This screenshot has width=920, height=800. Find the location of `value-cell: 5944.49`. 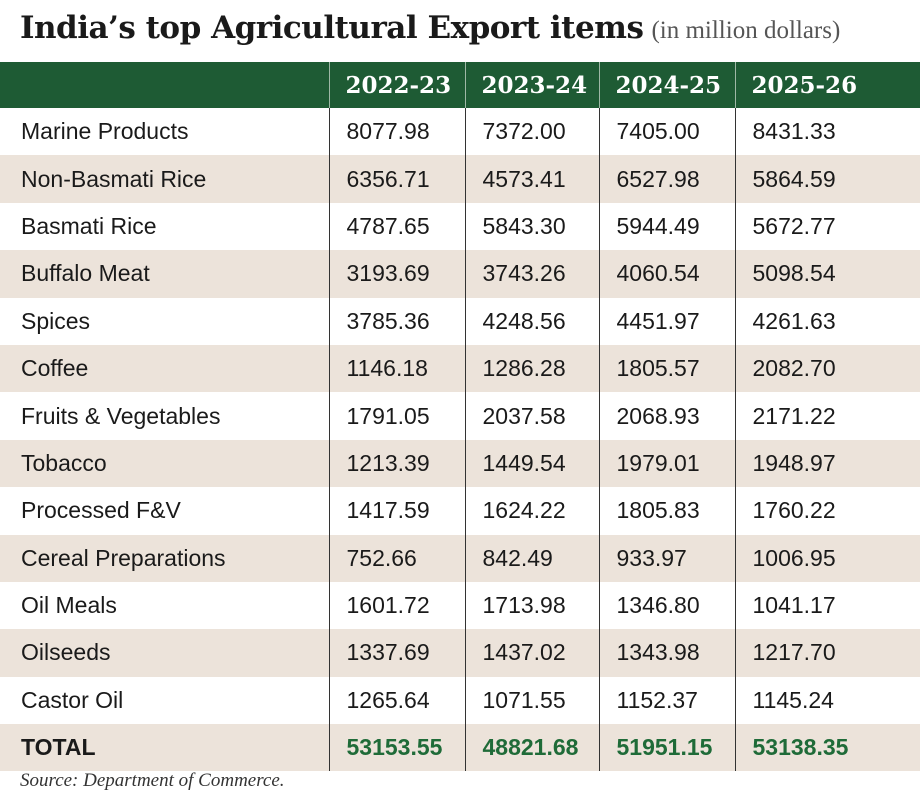

value-cell: 5944.49 is located at coordinates (666, 226).